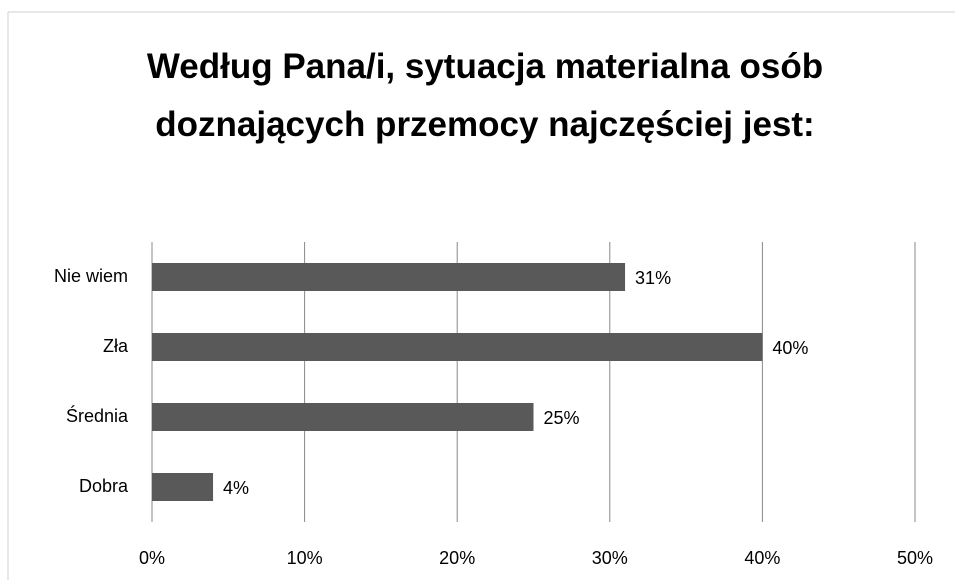 The image size is (955, 580). What do you see at coordinates (562, 418) in the screenshot?
I see `data-label: 25%` at bounding box center [562, 418].